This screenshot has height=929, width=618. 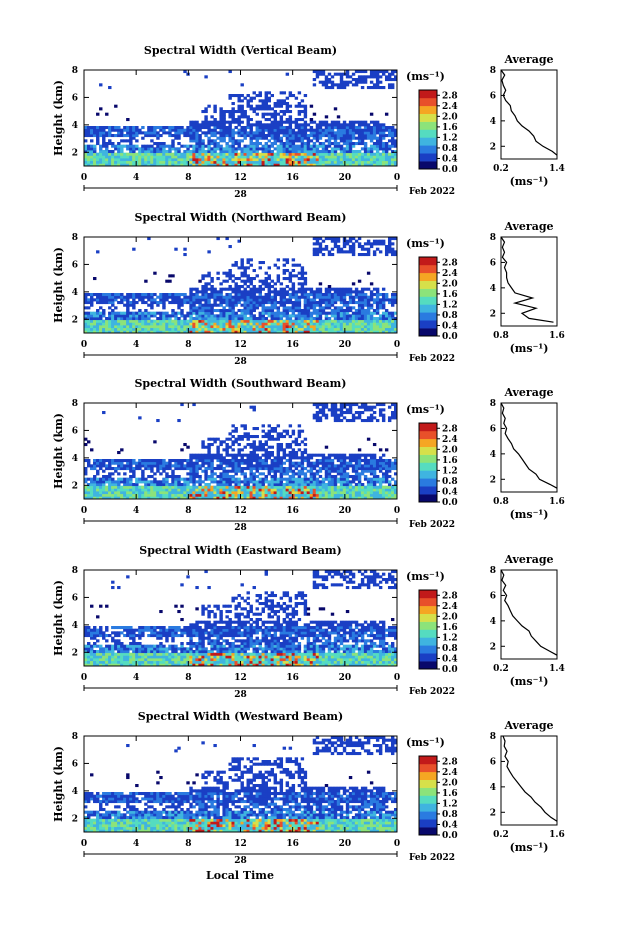 What do you see at coordinates (240, 875) in the screenshot?
I see `bottom-xlabel: Local Time` at bounding box center [240, 875].